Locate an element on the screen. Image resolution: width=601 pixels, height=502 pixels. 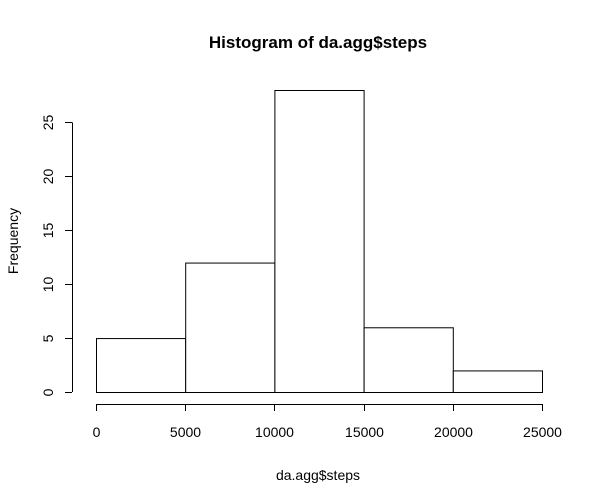
y-tick-label: 5 is located at coordinates (48, 338).